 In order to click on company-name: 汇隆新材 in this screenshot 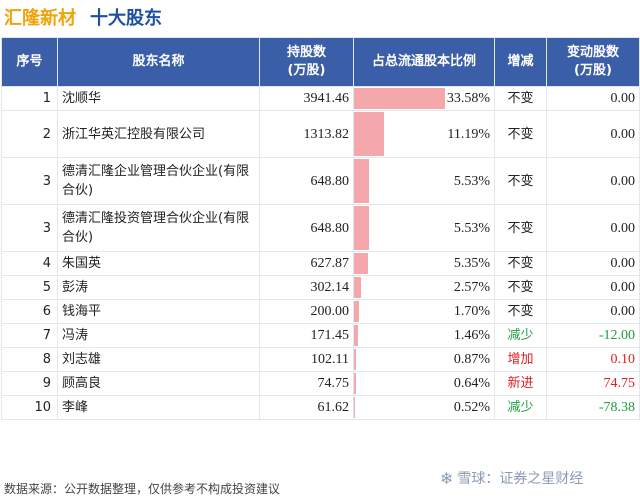, I will do `click(40, 18)`.